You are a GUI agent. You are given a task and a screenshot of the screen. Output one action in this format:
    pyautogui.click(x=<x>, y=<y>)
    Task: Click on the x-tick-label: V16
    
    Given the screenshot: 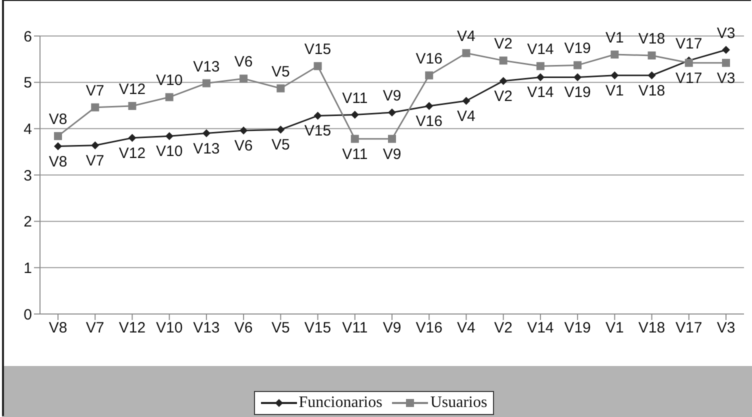 What is the action you would take?
    pyautogui.click(x=429, y=328)
    